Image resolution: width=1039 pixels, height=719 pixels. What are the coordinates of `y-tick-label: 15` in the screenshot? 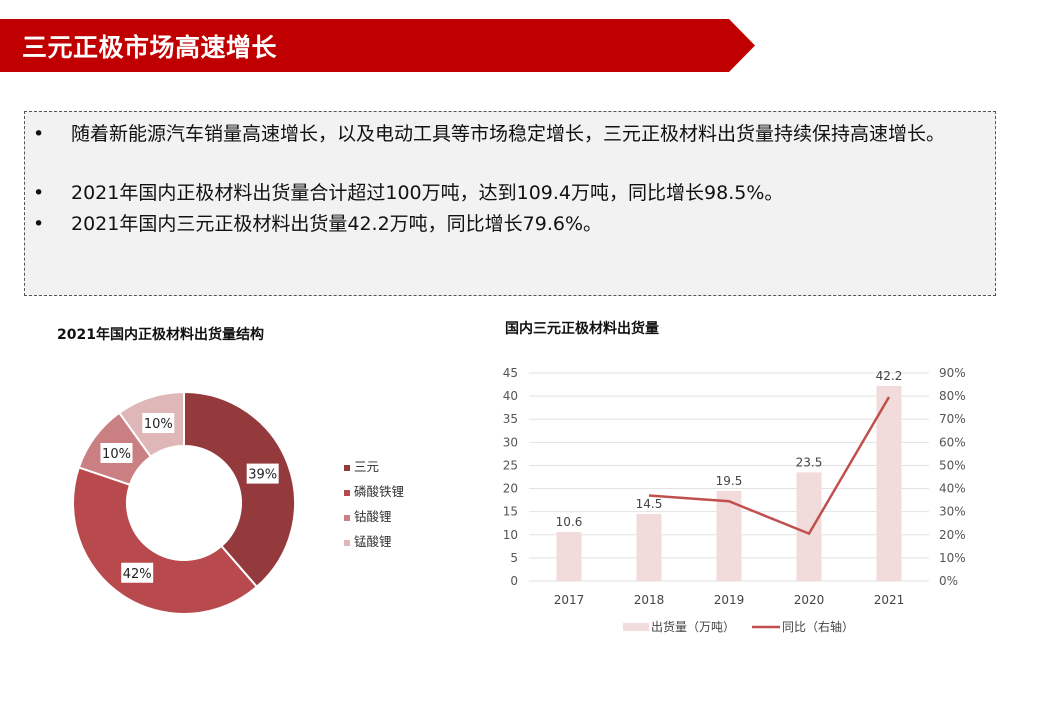 It's located at (510, 512).